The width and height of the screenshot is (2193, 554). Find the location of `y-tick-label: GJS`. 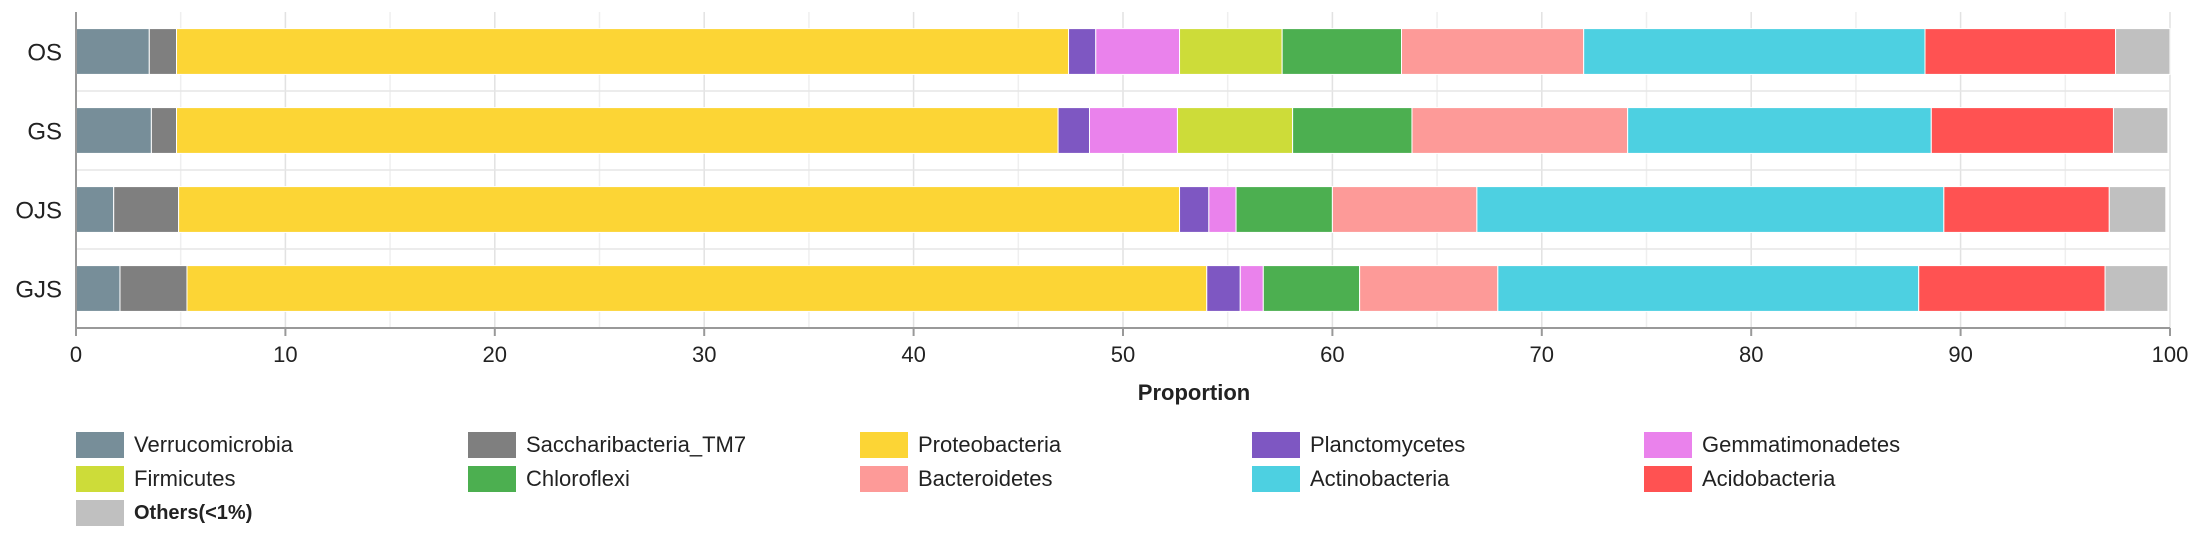

y-tick-label: GJS is located at coordinates (38, 290).